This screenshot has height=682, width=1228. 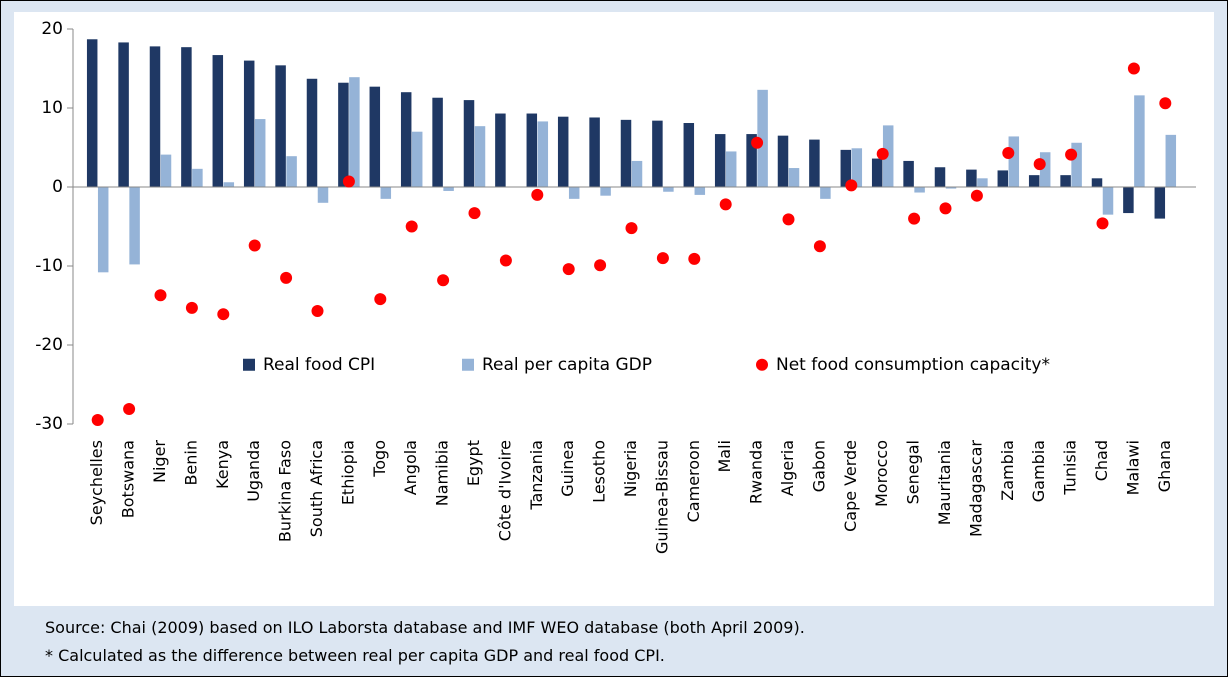 I want to click on x-tick-label: Malawi, so click(x=1132, y=467).